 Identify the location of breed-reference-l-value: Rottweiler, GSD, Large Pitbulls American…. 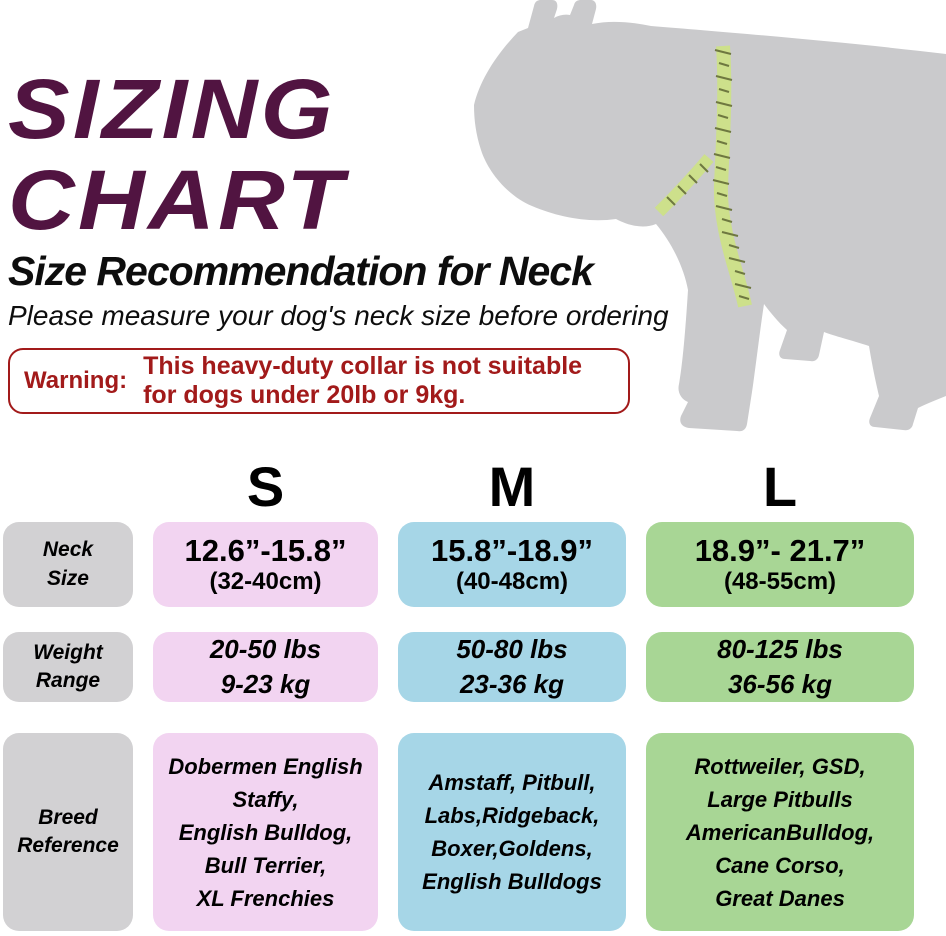
(780, 832).